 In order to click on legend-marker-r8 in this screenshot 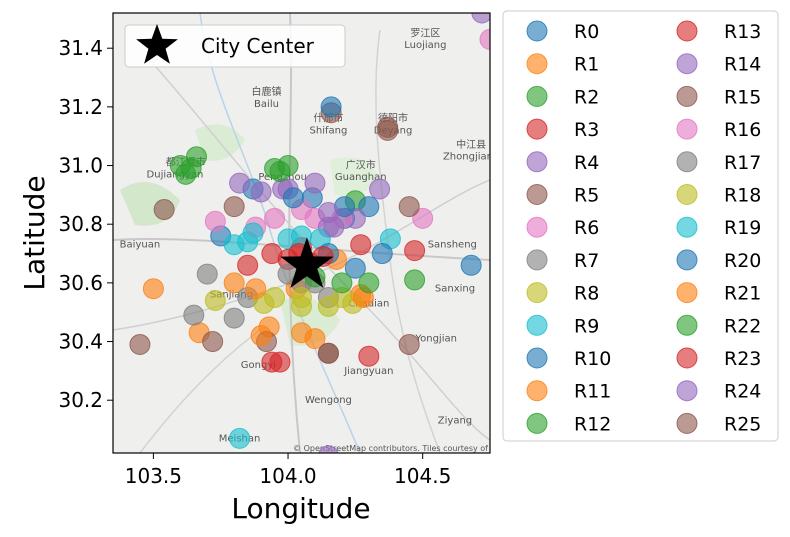, I will do `click(537, 293)`.